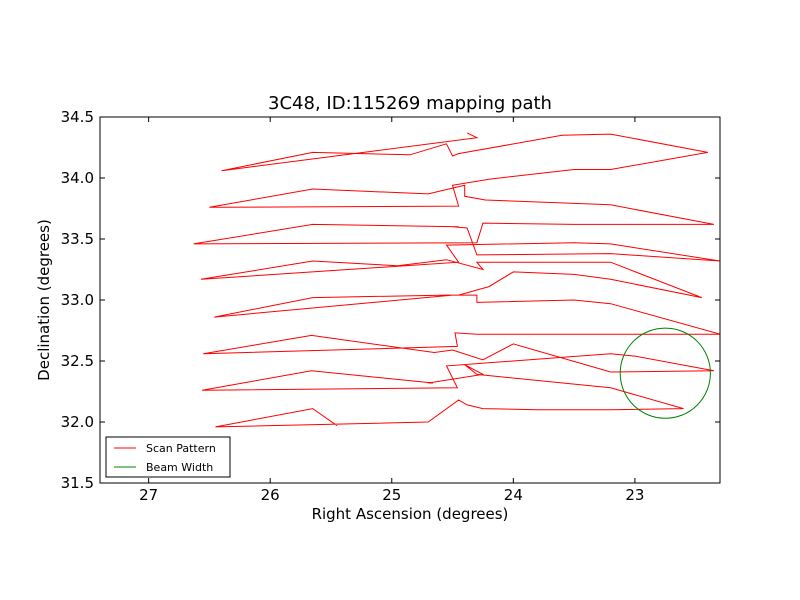 This screenshot has width=800, height=600. What do you see at coordinates (181, 448) in the screenshot?
I see `legend-scan-pattern-label: Scan Pattern` at bounding box center [181, 448].